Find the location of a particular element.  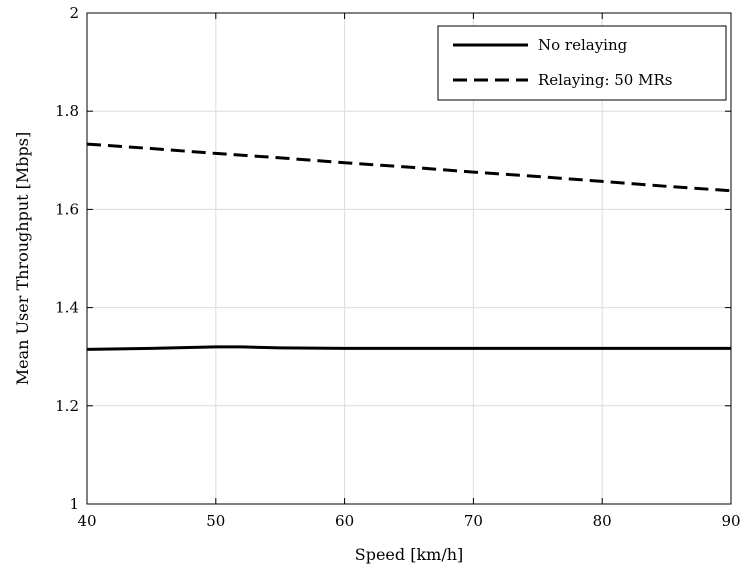

x-tick-label: 80 is located at coordinates (602, 521).